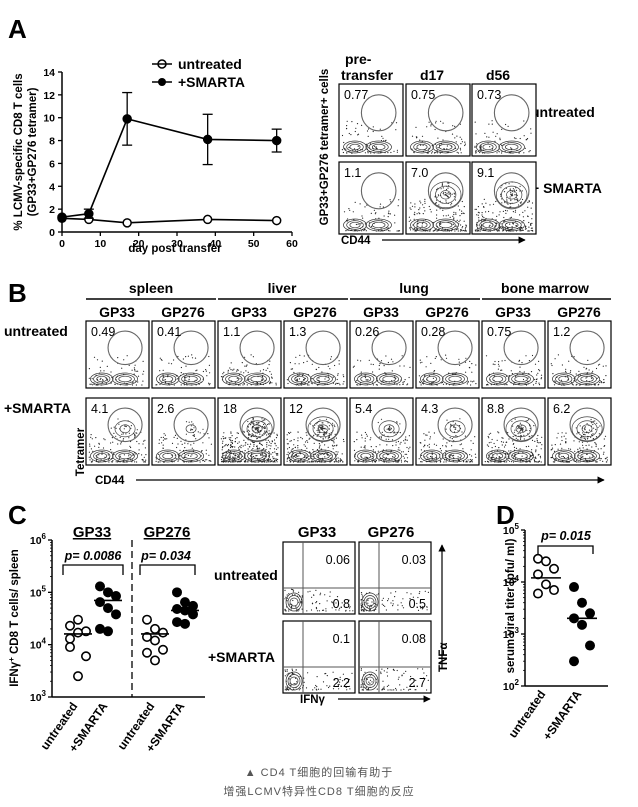 Image resolution: width=638 pixels, height=807 pixels. What do you see at coordinates (62, 244) in the screenshot?
I see `a-xtick-label: 0` at bounding box center [62, 244].